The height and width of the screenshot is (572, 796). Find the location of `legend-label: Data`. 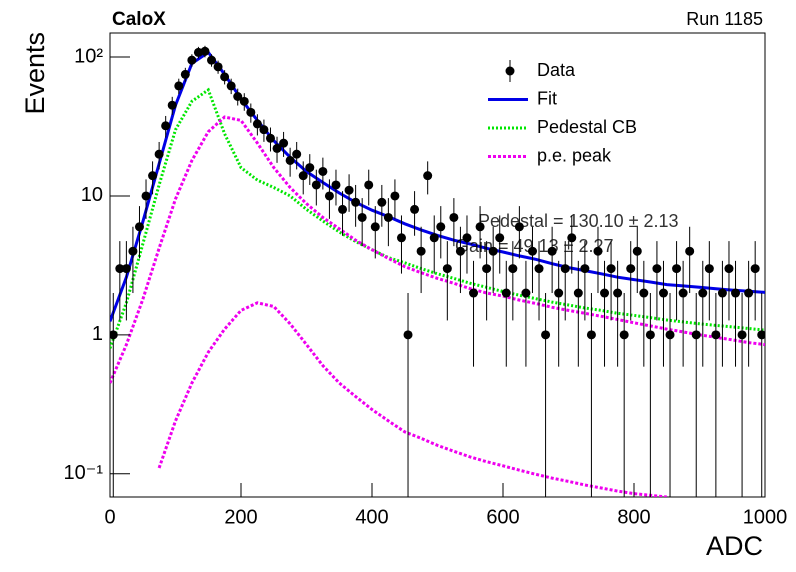

legend-label: Data is located at coordinates (556, 70).